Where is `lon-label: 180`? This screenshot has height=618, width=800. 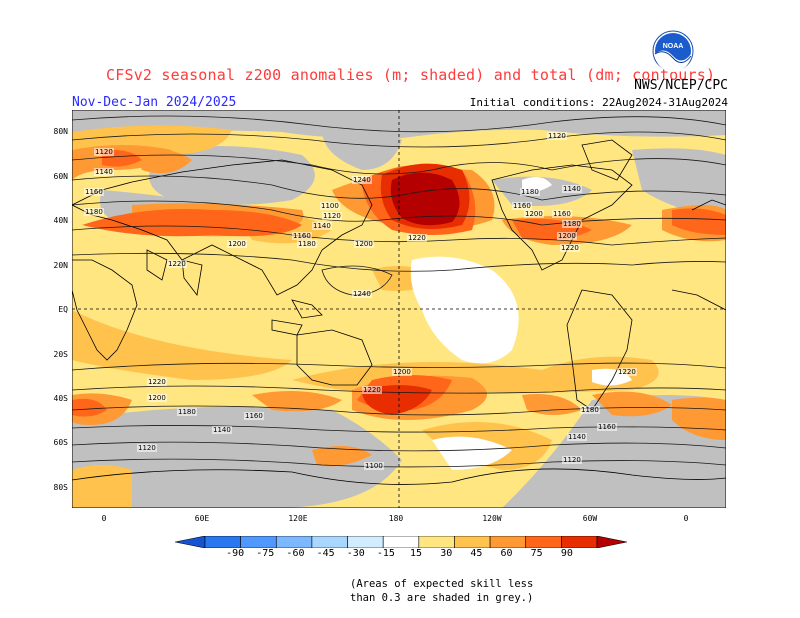 lon-label: 180 is located at coordinates (396, 518).